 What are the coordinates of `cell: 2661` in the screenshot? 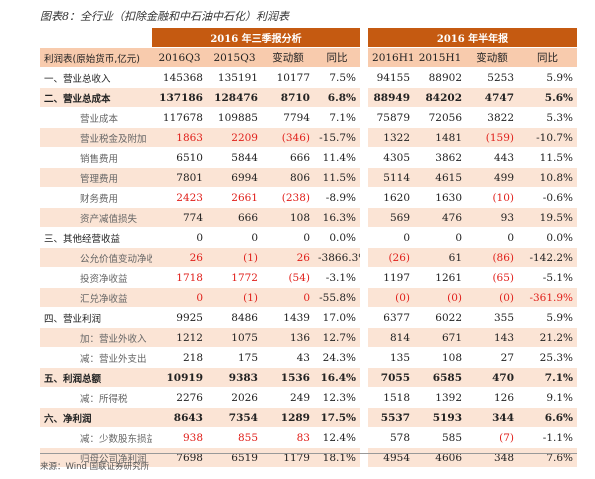 It's located at (244, 197).